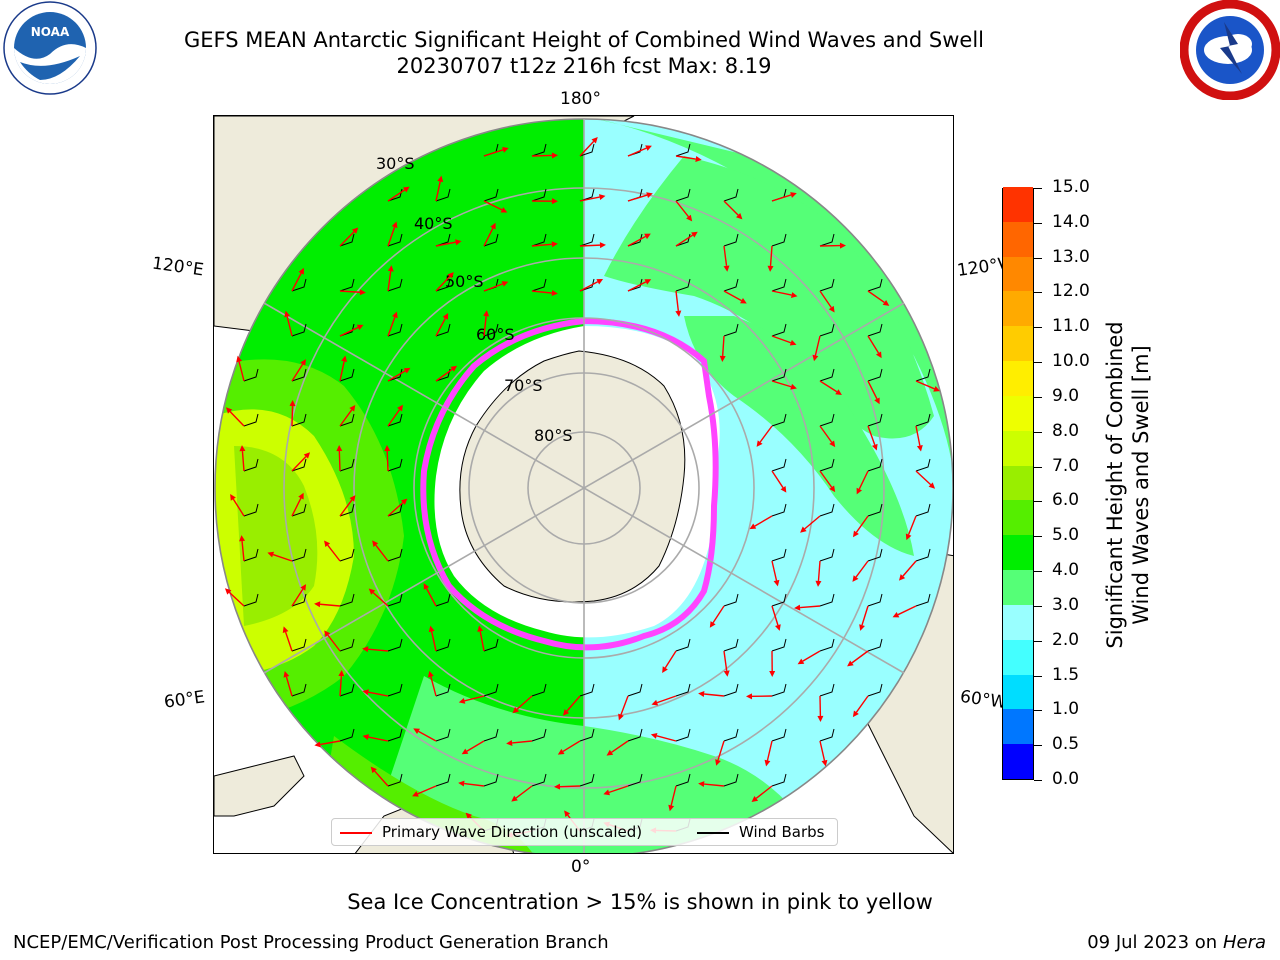 The width and height of the screenshot is (1280, 960). Describe the element at coordinates (1071, 221) in the screenshot. I see `colorbar-tick-label: 14.0` at that location.